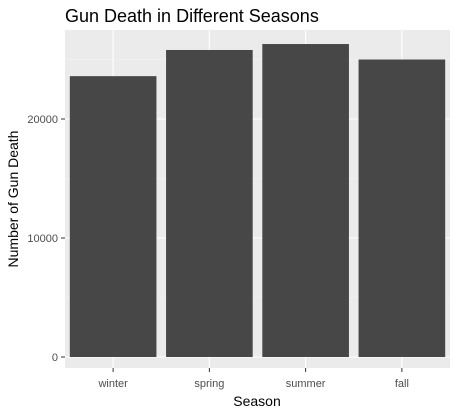 This screenshot has height=413, width=458. What do you see at coordinates (402, 384) in the screenshot?
I see `x-tick-label-fall: fall` at bounding box center [402, 384].